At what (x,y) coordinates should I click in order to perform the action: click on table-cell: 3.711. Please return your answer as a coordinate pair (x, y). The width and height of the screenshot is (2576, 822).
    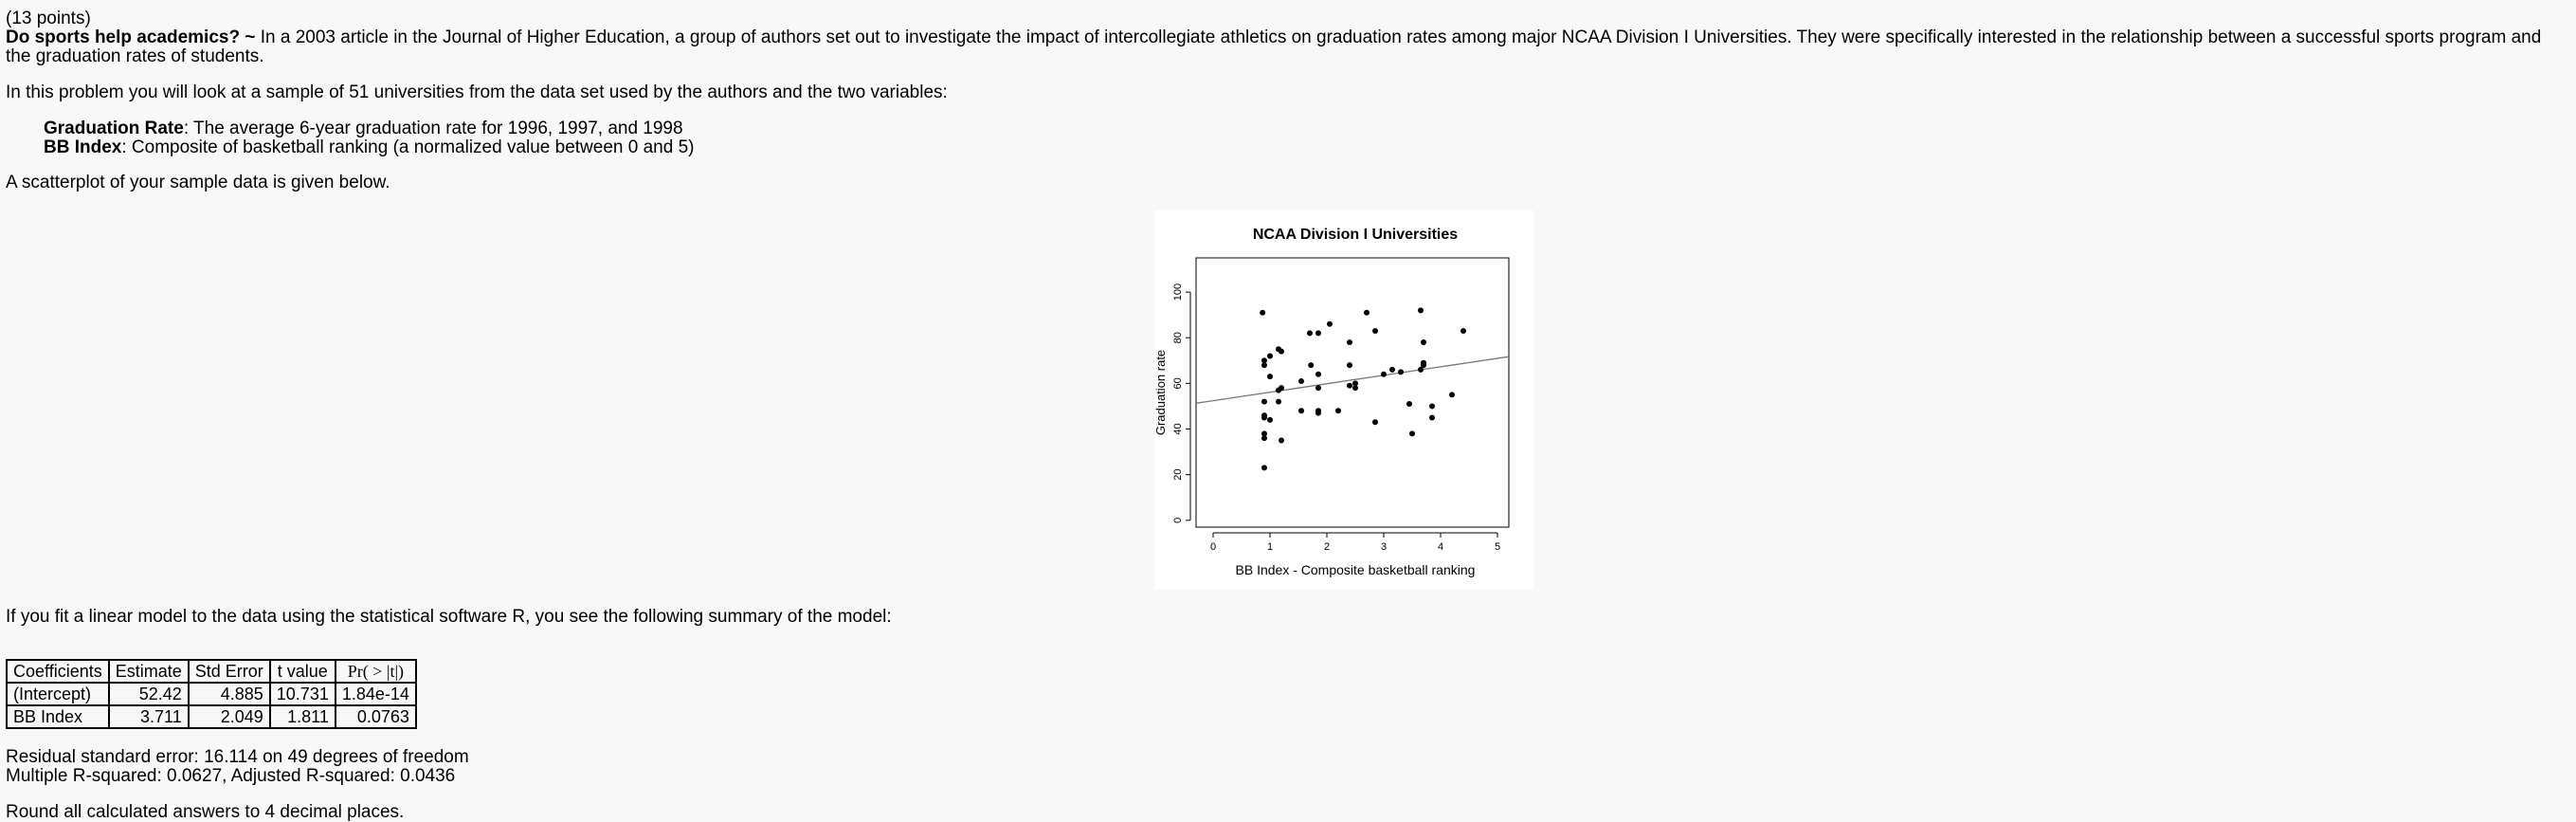
    Looking at the image, I should click on (148, 716).